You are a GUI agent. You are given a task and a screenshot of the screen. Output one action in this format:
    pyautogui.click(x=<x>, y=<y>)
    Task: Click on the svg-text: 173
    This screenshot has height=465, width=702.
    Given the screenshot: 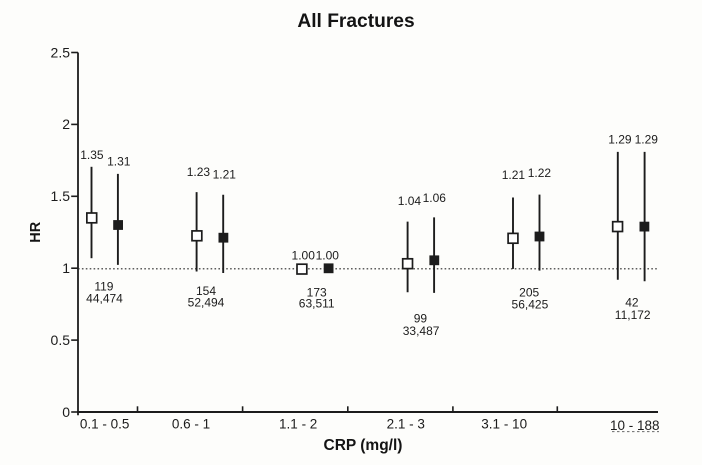 What is the action you would take?
    pyautogui.click(x=317, y=292)
    